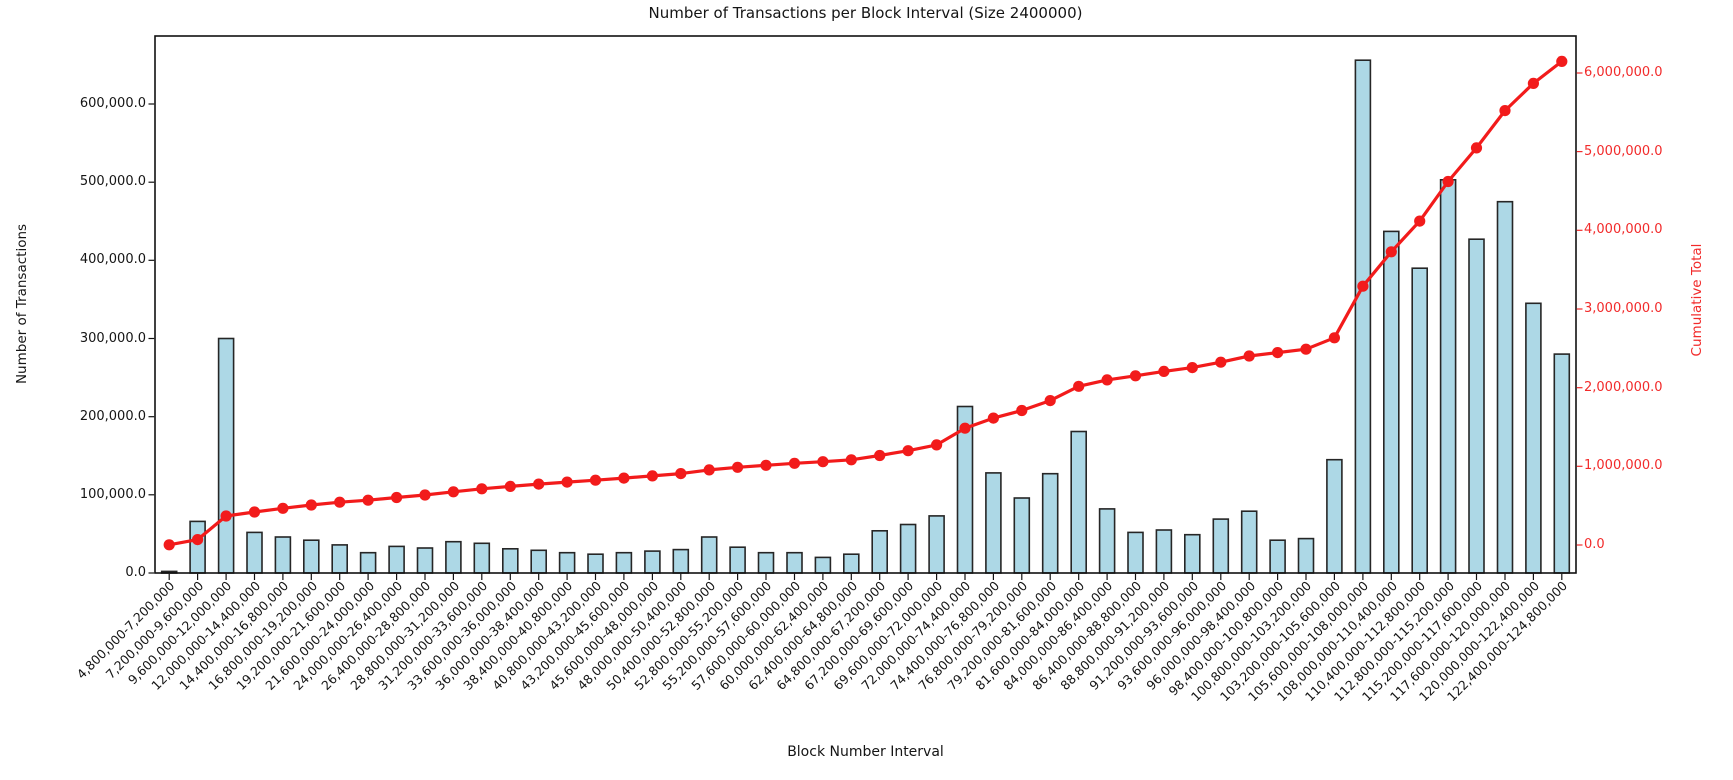  What do you see at coordinates (1623, 72) in the screenshot?
I see `y-tick-label-right: 6,000,000.0` at bounding box center [1623, 72].